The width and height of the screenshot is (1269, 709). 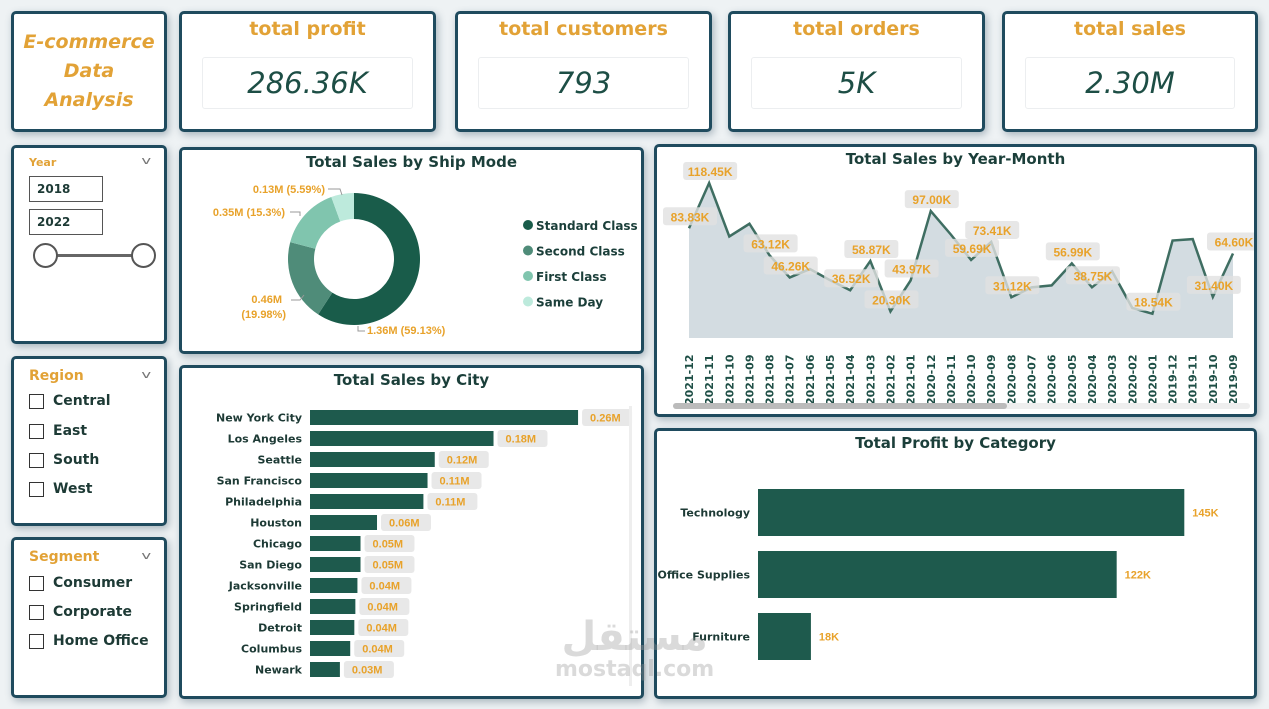 I want to click on category-label: Detroit, so click(x=280, y=628).